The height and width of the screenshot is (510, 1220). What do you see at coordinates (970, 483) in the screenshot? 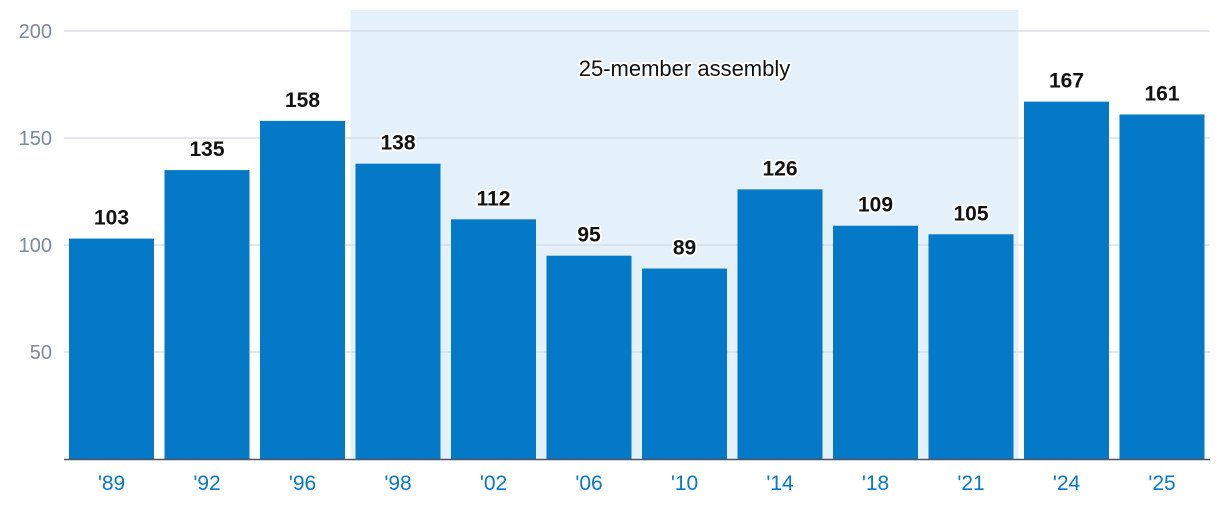
I see `x-tick-label: '21` at bounding box center [970, 483].